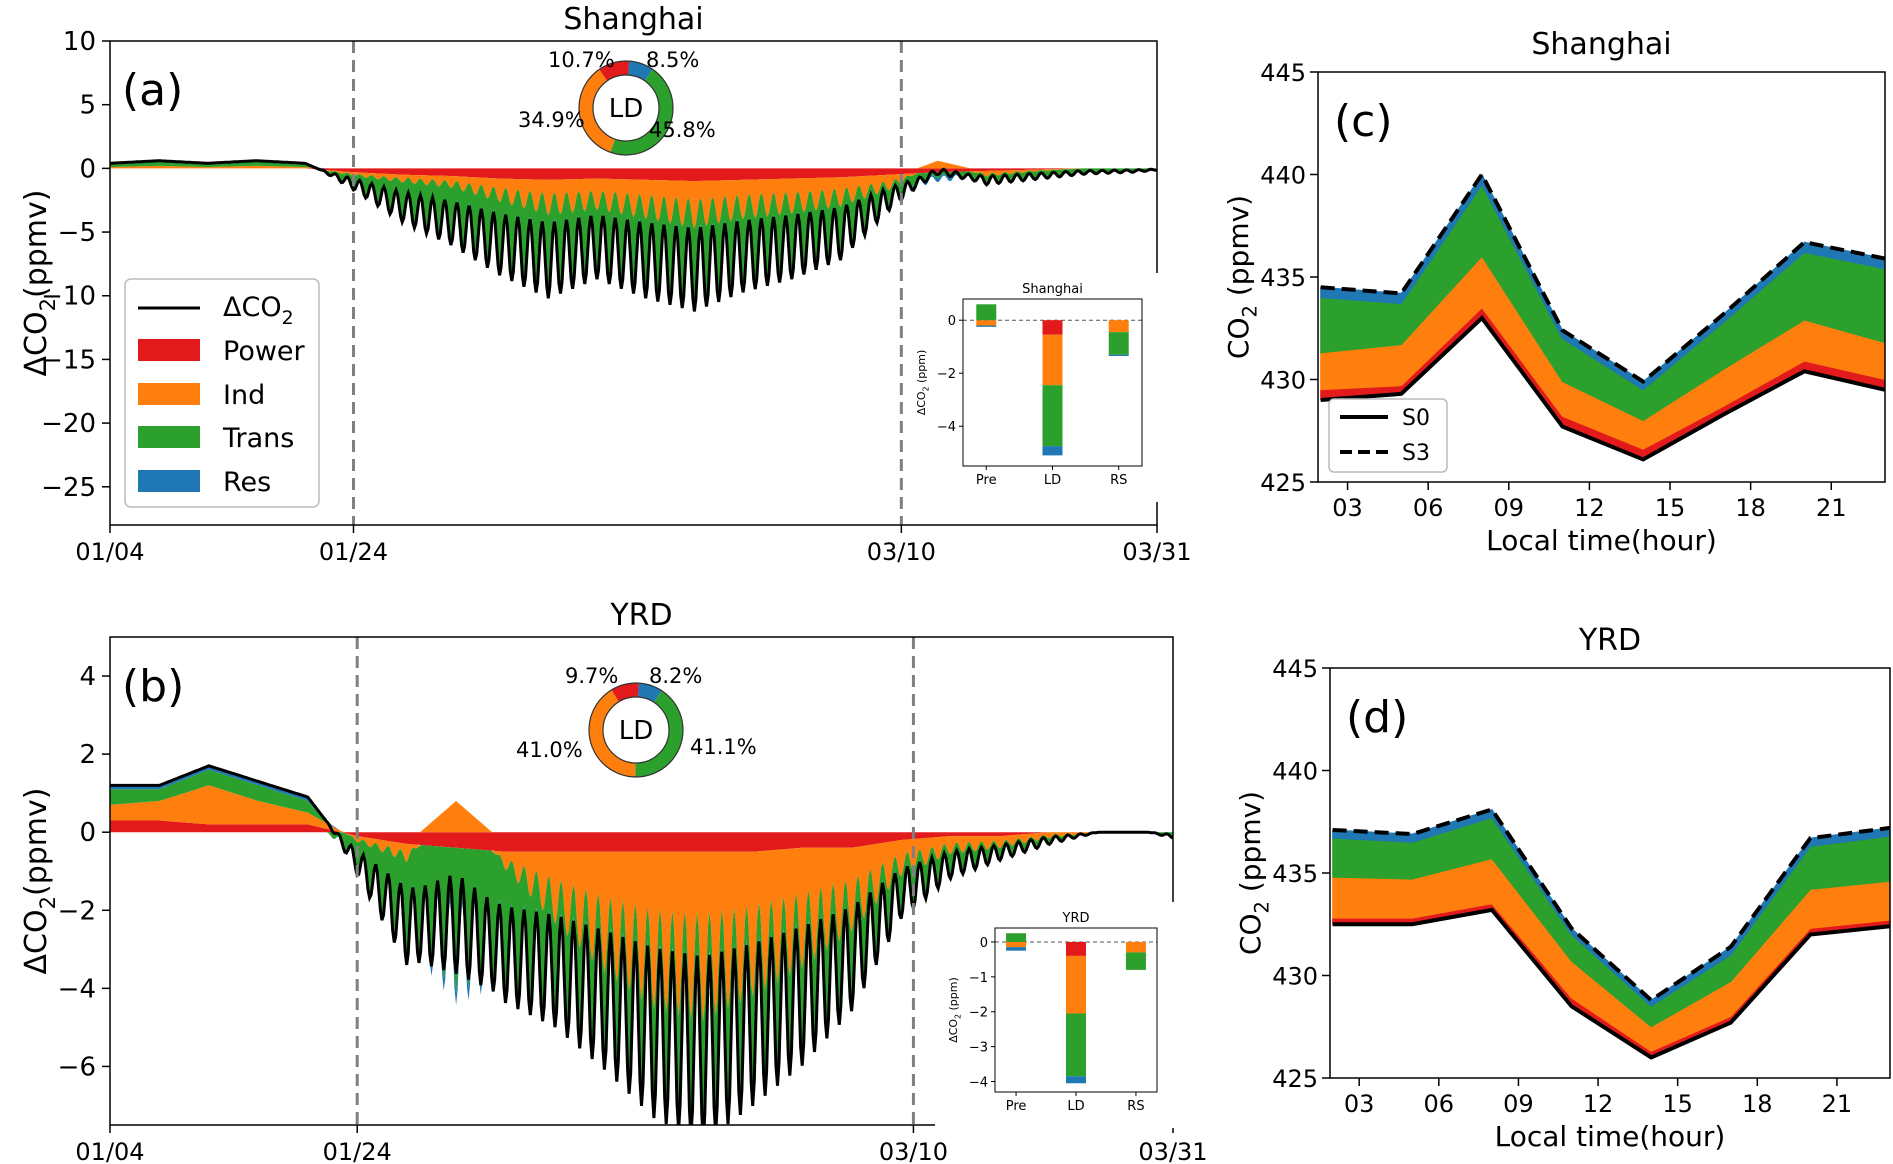 This screenshot has height=1164, width=1893. Describe the element at coordinates (1135, 961) in the screenshot. I see `inset-bar-rs-trans` at that location.